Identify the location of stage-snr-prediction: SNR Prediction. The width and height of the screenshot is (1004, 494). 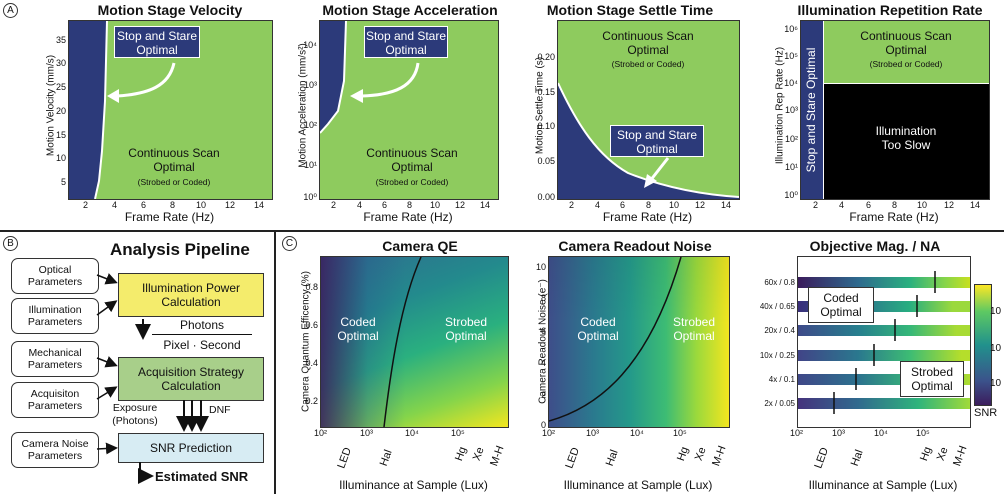
(191, 448).